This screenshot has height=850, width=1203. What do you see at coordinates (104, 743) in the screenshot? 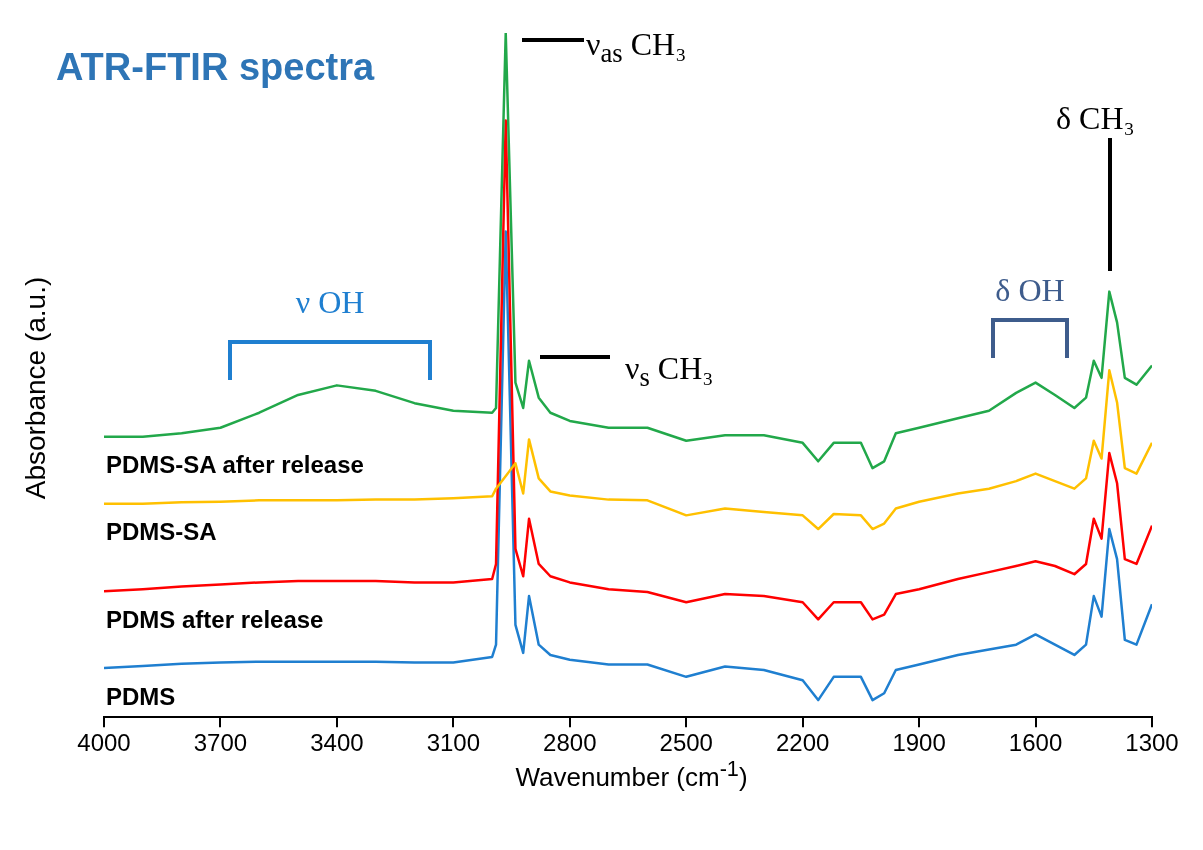
I see `x-tick-label: 4000` at bounding box center [104, 743].